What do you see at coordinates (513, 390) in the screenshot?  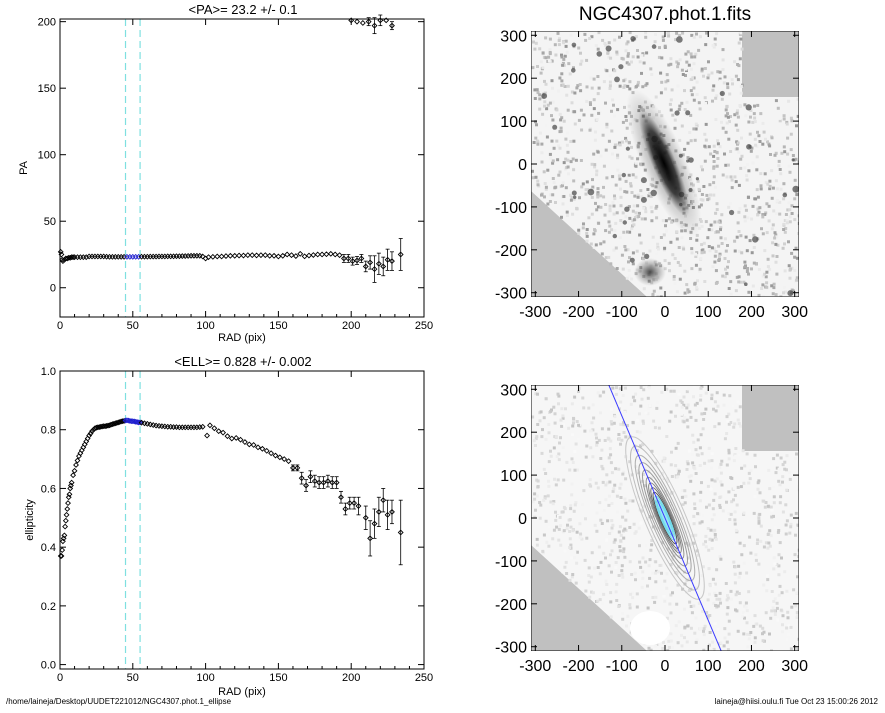 I see `model-ytick-label: 300` at bounding box center [513, 390].